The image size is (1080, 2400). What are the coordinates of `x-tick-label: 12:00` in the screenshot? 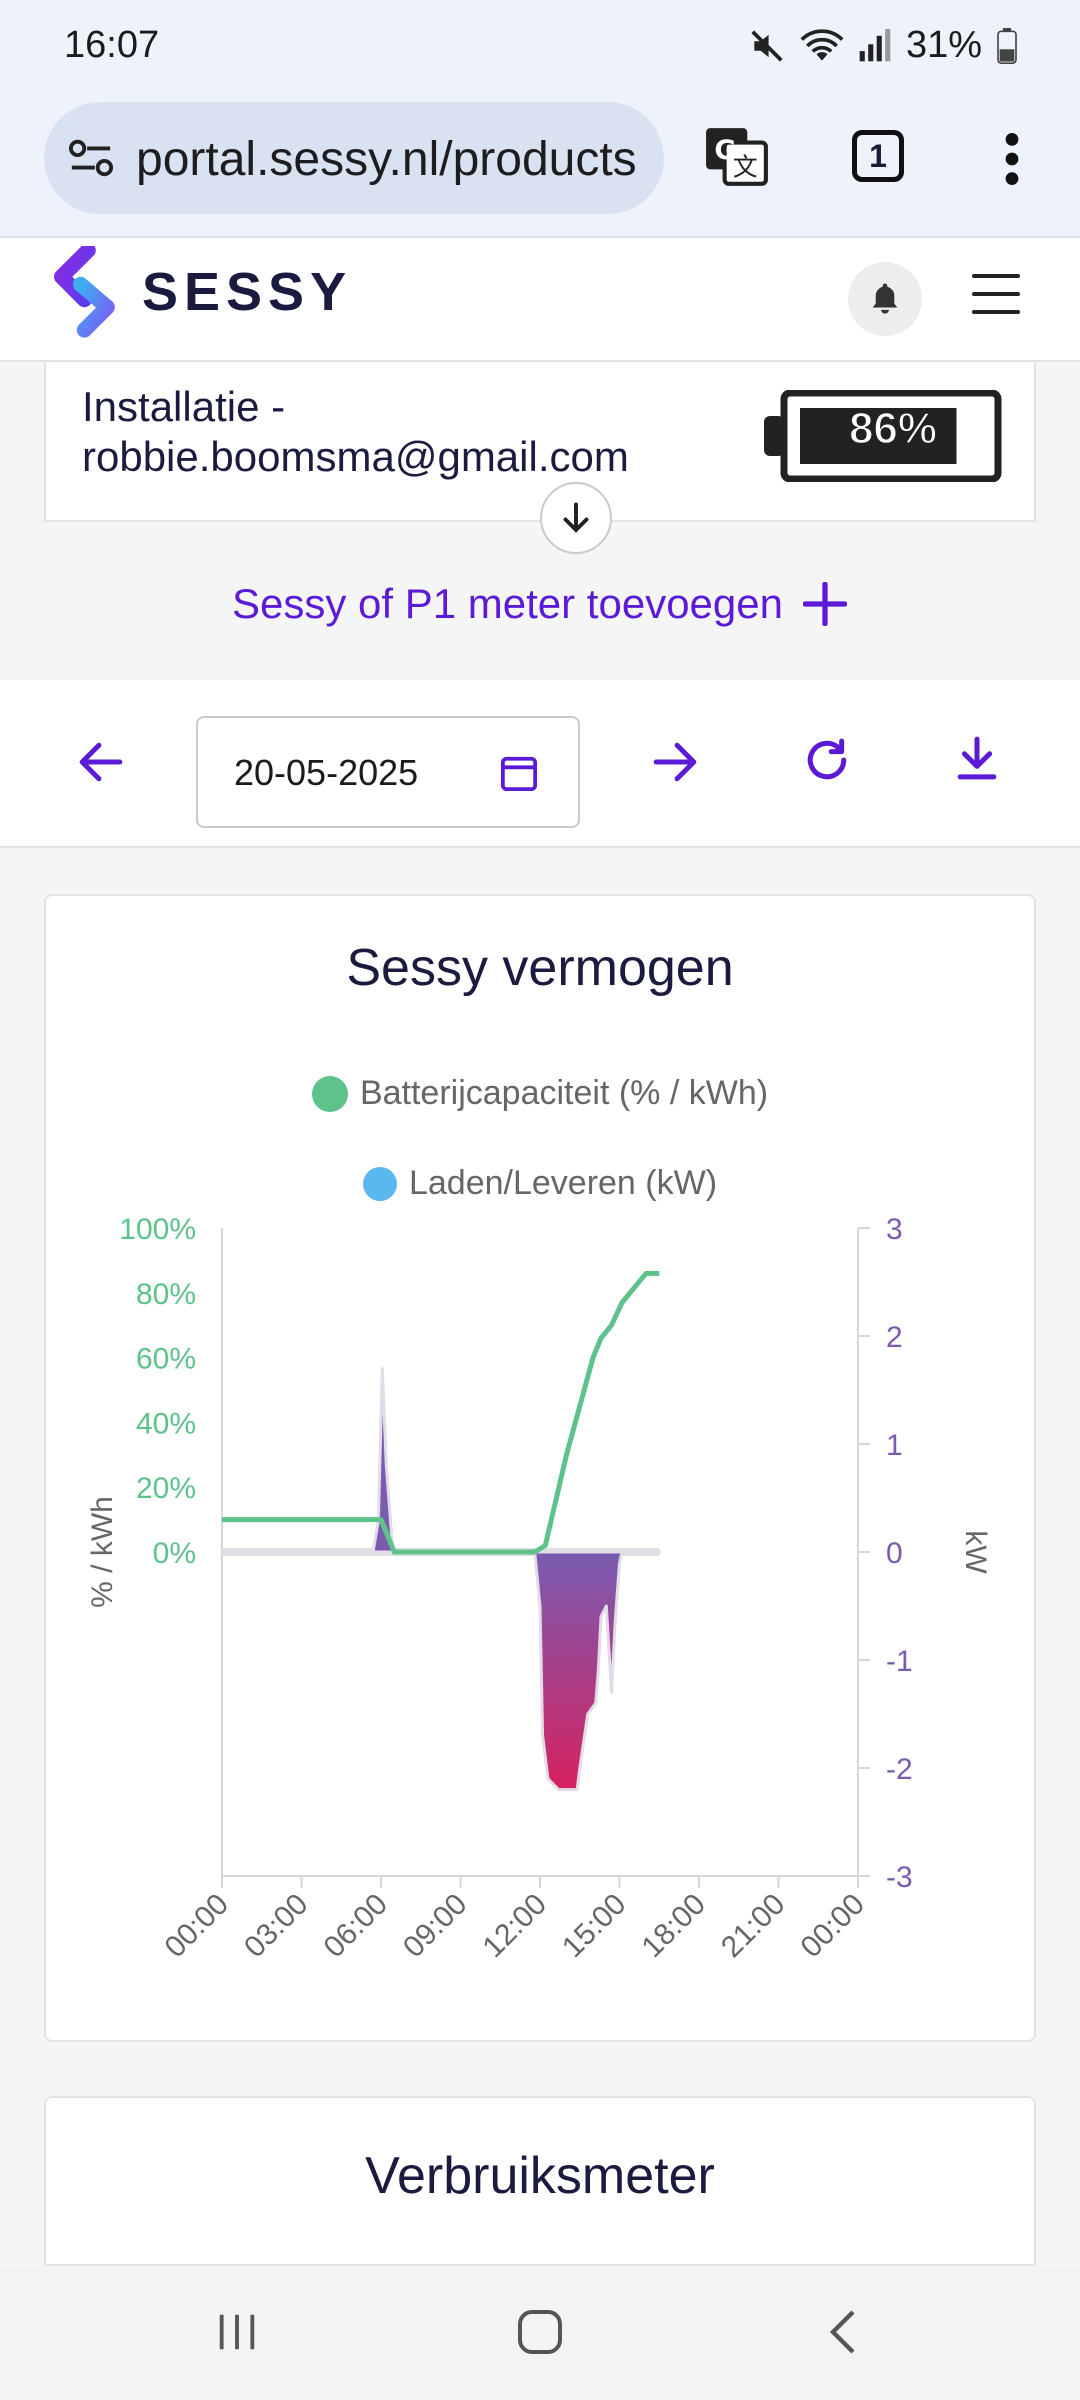 It's located at (515, 1926).